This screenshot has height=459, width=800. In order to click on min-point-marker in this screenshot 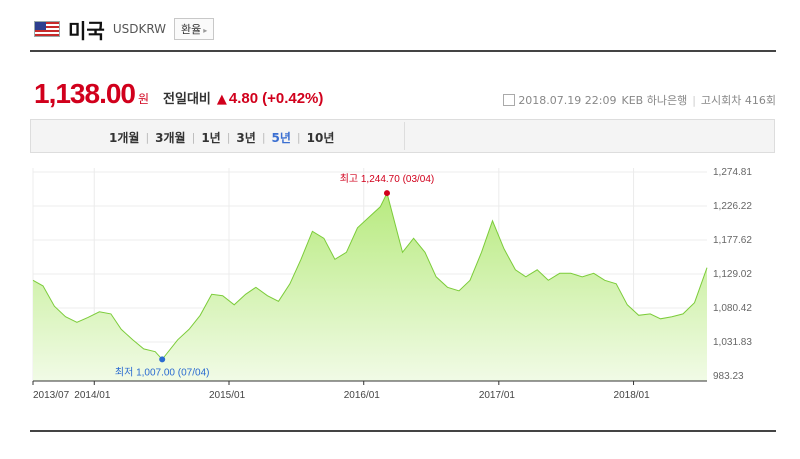, I will do `click(162, 359)`.